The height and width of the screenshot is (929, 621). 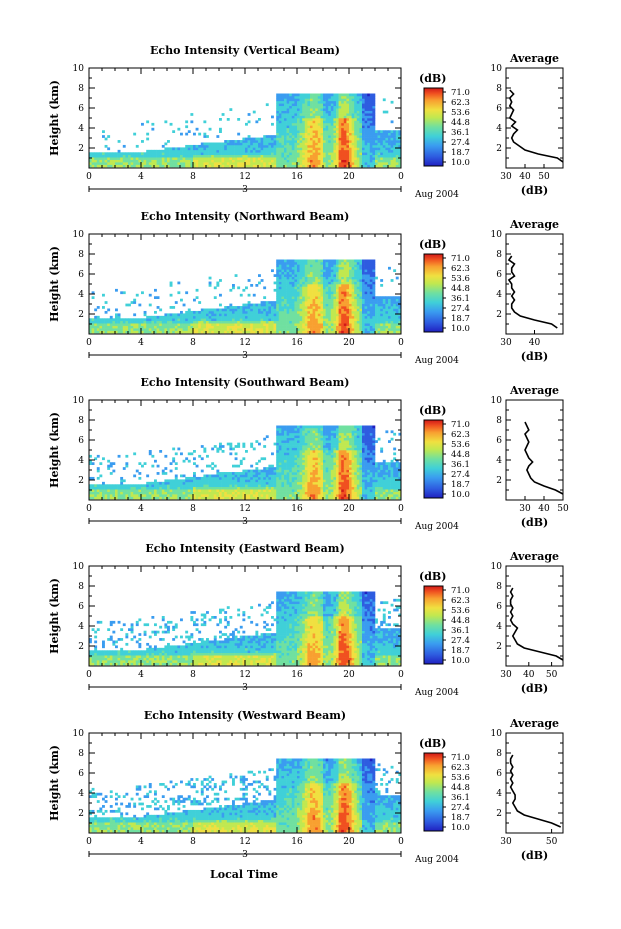 I want to click on x-tick-label: 0, so click(x=89, y=343).